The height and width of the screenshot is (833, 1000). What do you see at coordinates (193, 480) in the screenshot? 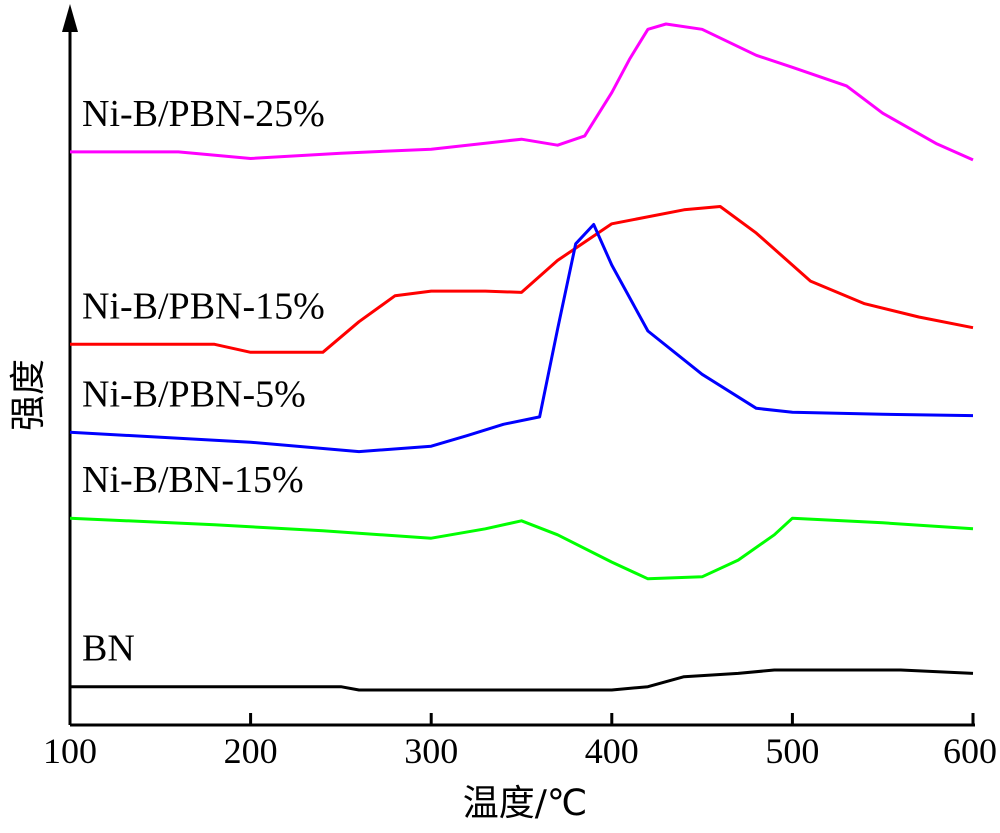
I see `series-label-3: Ni-B/BN-15%` at bounding box center [193, 480].